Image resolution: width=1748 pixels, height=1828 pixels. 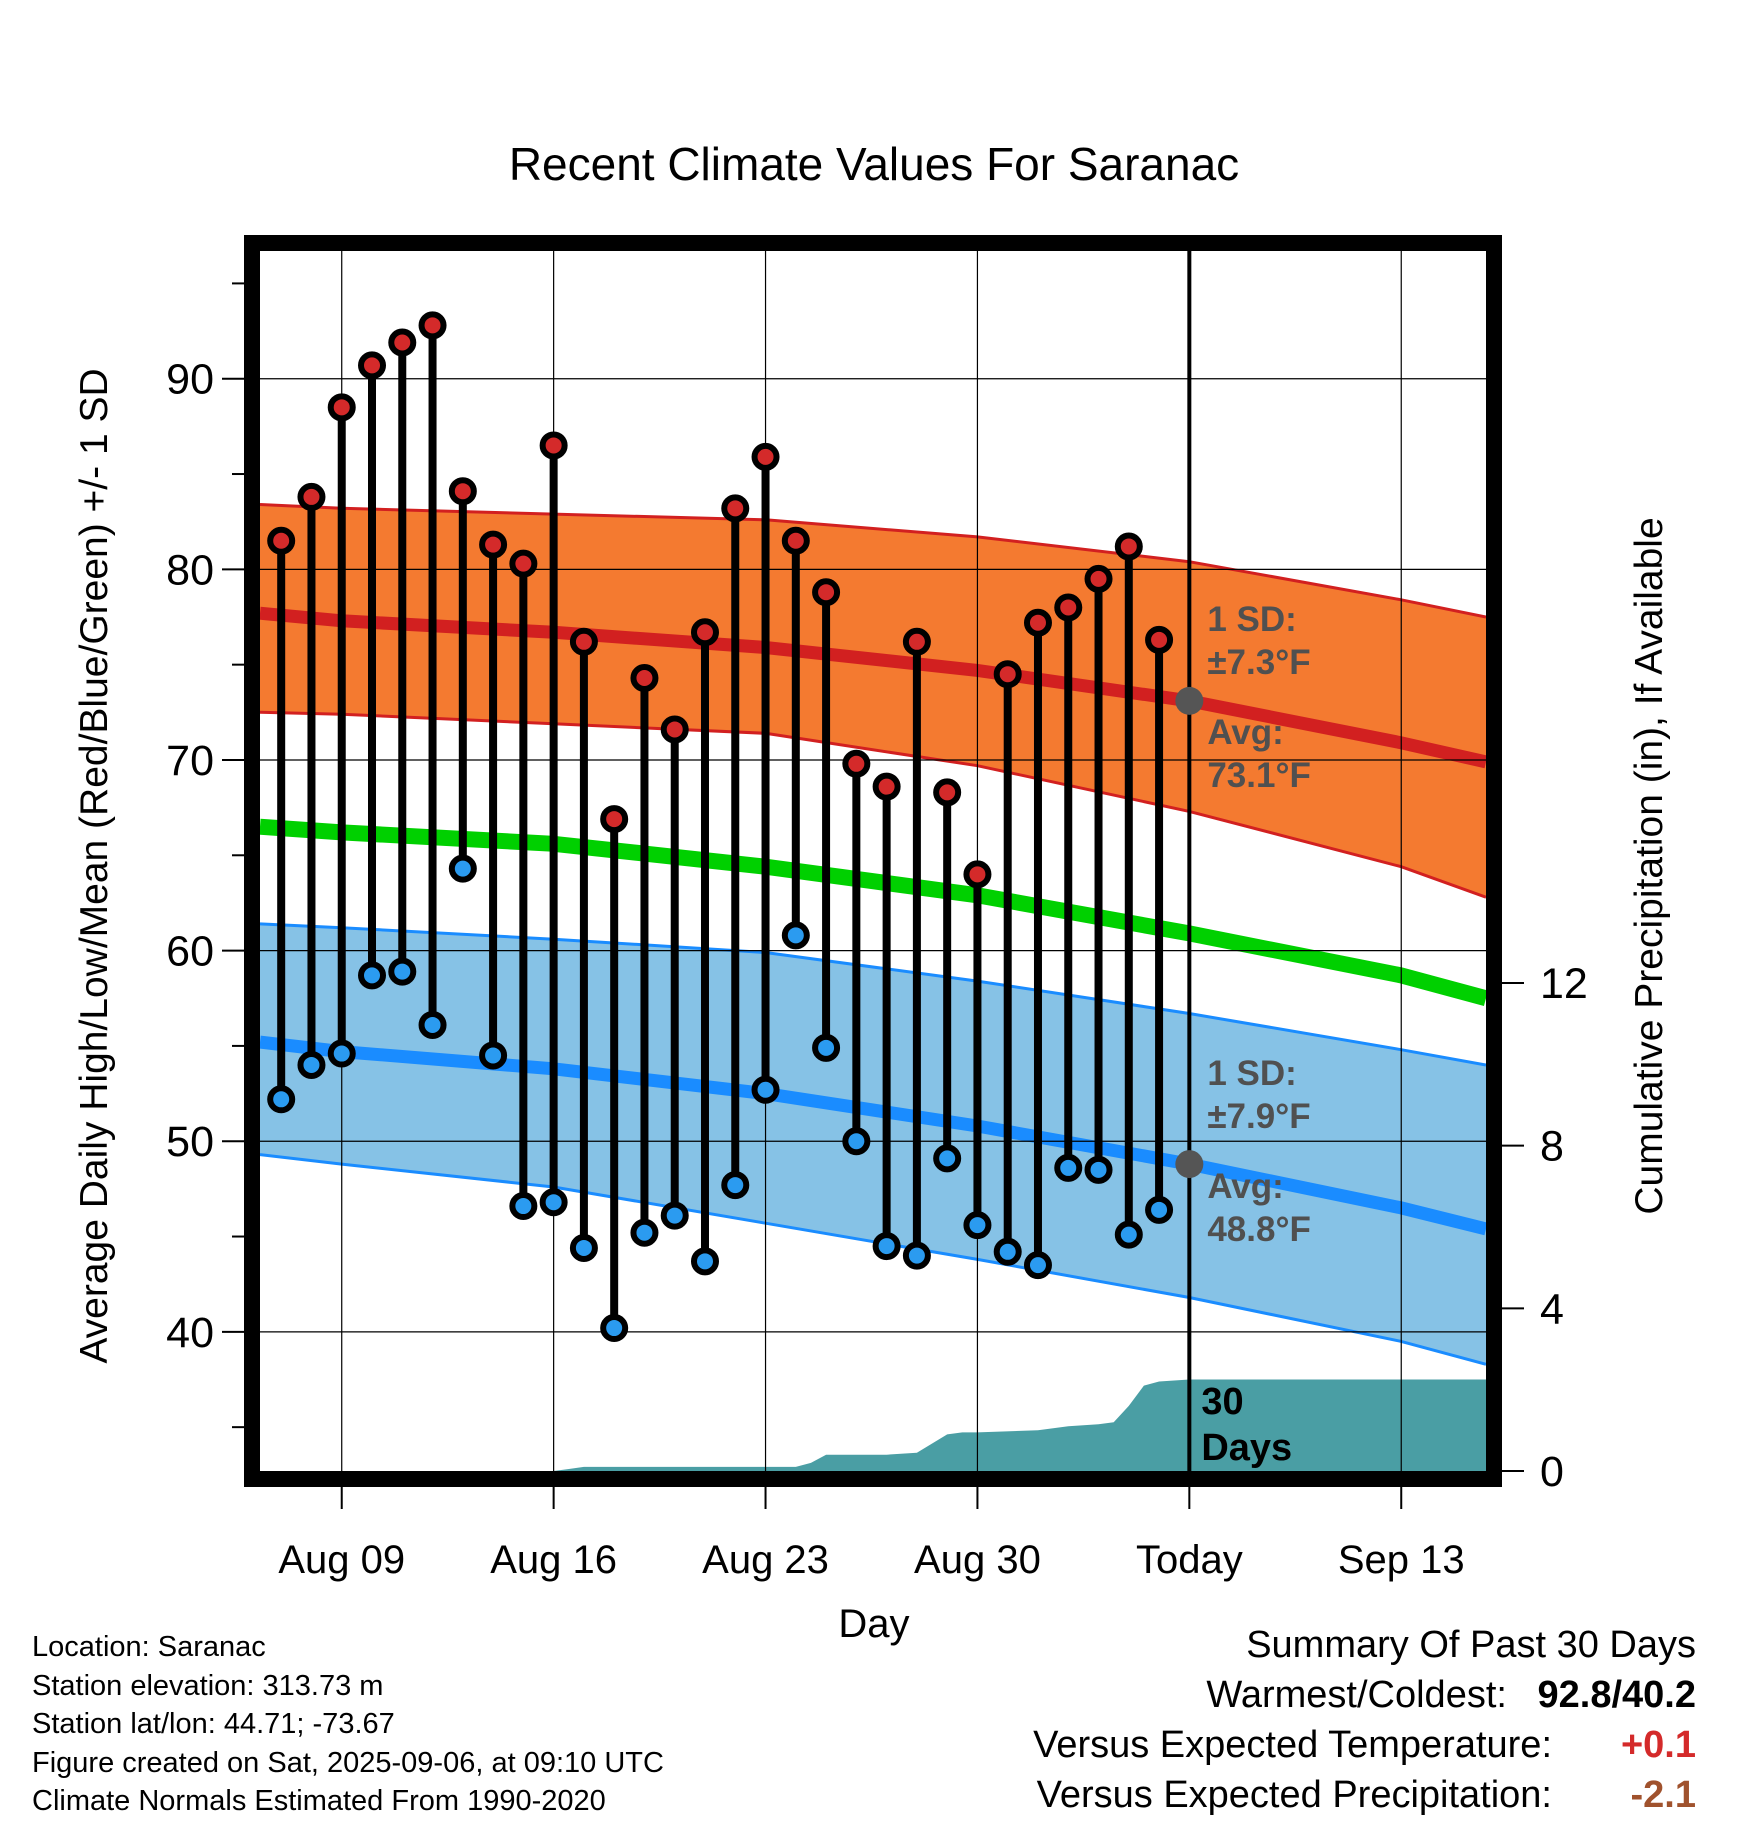 I want to click on low-sd-label: 1 SD:, so click(x=1251, y=1073).